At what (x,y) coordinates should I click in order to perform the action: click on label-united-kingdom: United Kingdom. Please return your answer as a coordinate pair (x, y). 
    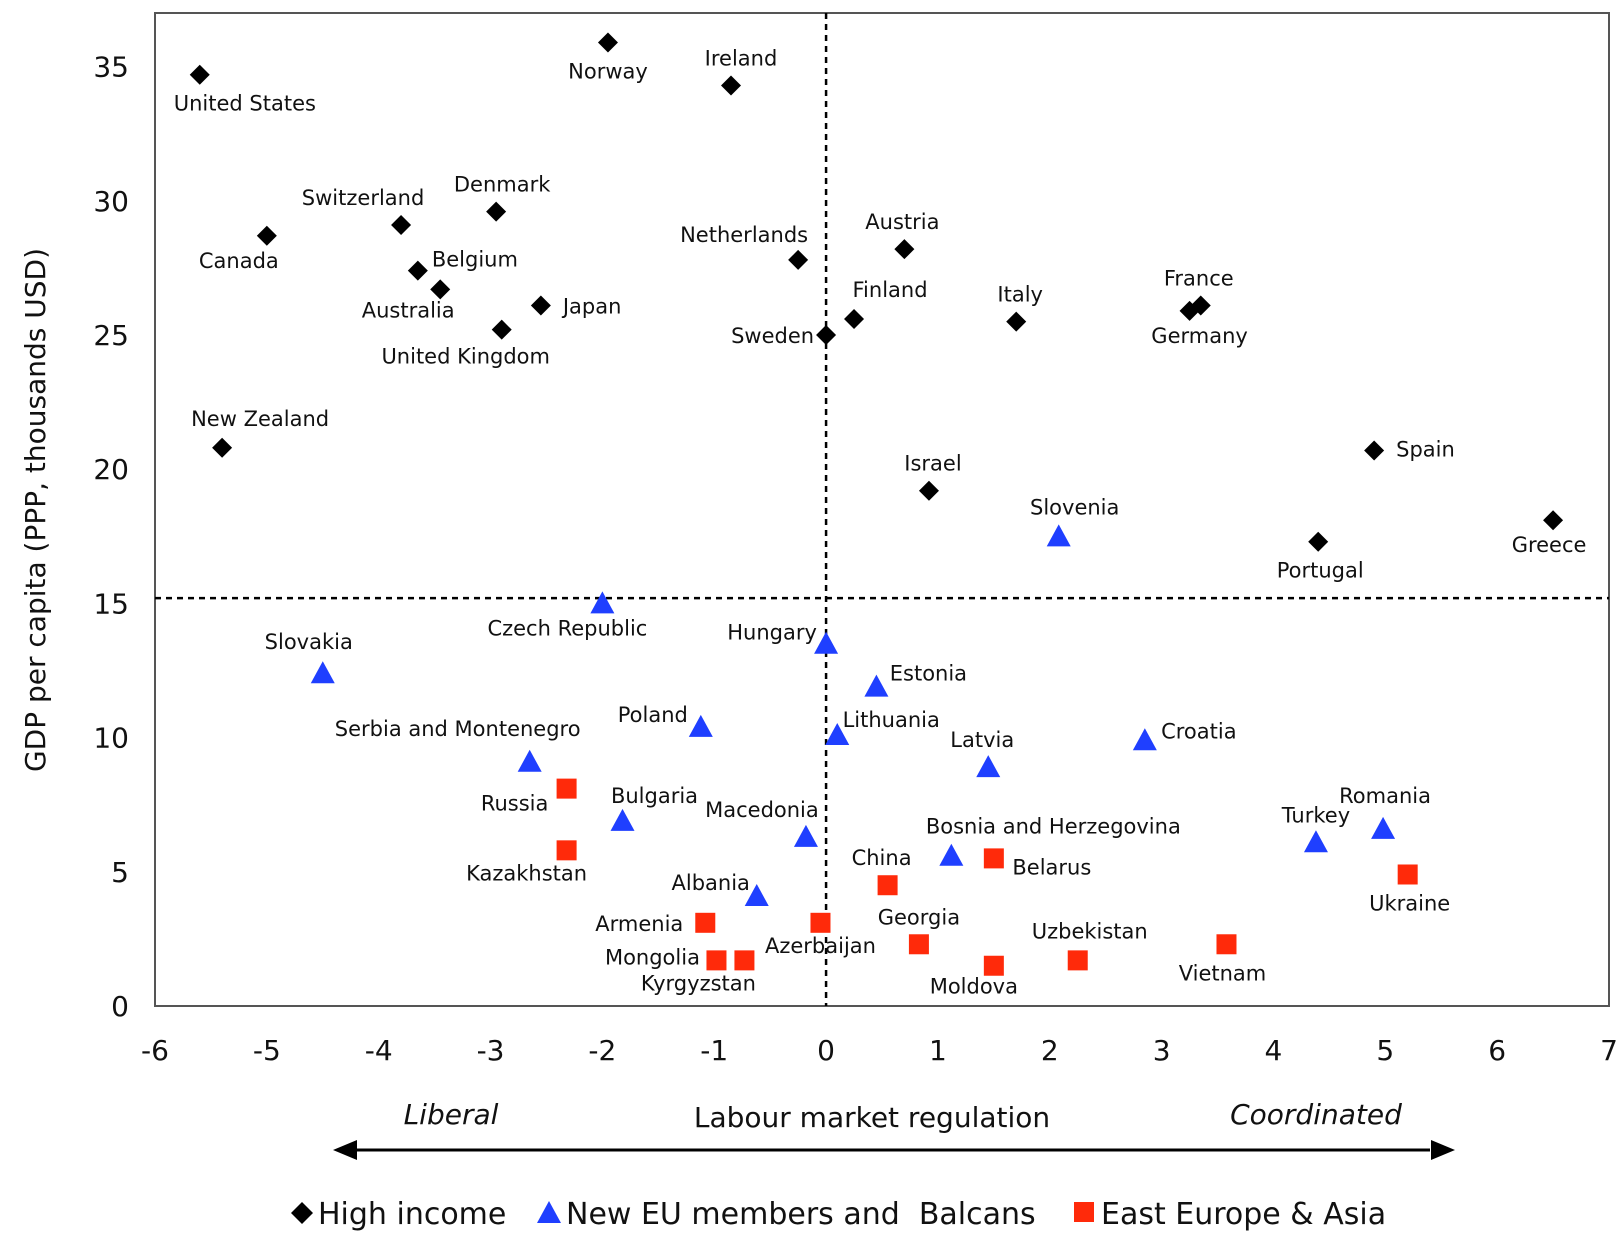
    Looking at the image, I should click on (465, 357).